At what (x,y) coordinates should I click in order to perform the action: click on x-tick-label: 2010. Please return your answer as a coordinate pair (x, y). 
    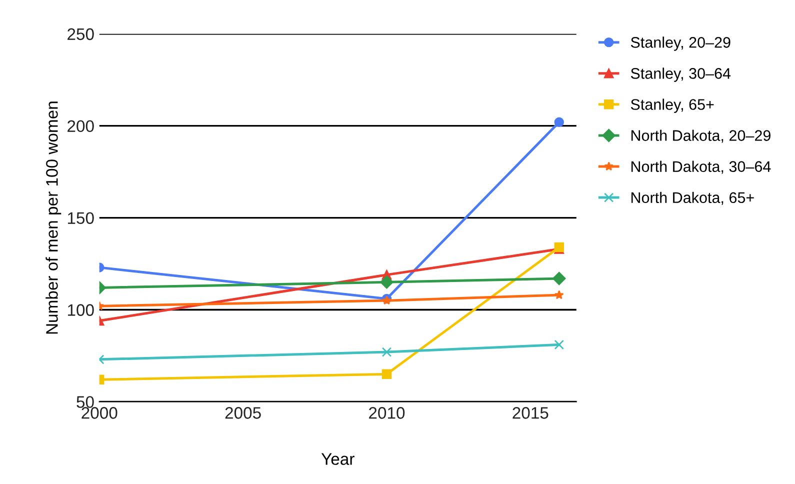
    Looking at the image, I should click on (387, 413).